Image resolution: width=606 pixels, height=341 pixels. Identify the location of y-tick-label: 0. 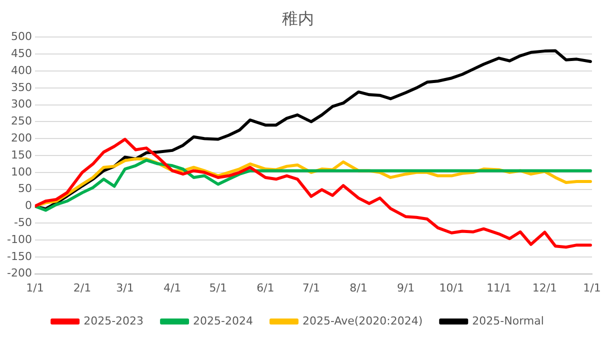
(28, 205).